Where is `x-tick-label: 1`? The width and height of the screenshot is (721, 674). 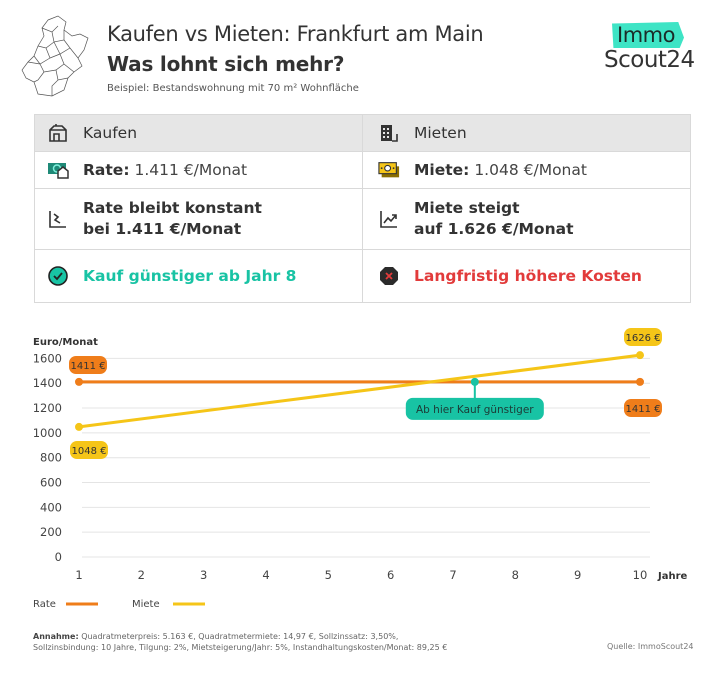 x-tick-label: 1 is located at coordinates (78, 575).